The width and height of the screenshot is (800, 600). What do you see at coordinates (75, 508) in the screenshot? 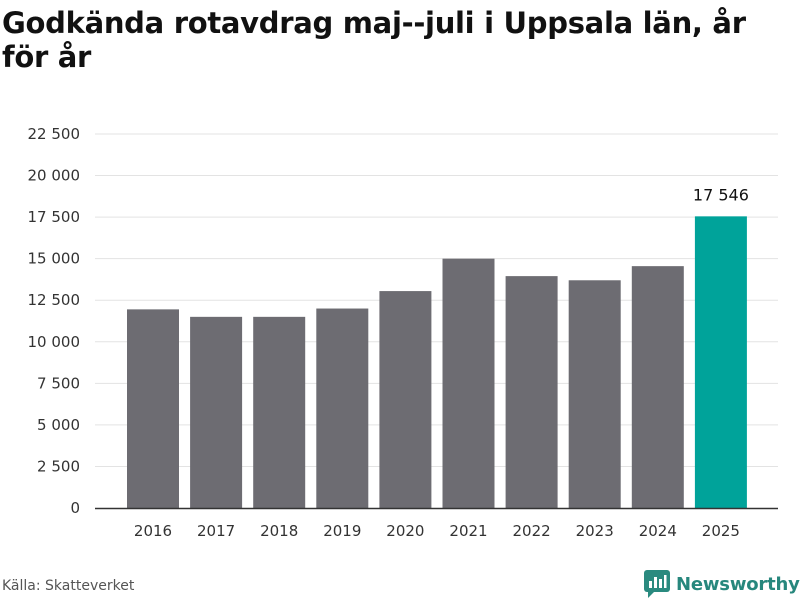
I see `y-tick-label: 0` at bounding box center [75, 508].